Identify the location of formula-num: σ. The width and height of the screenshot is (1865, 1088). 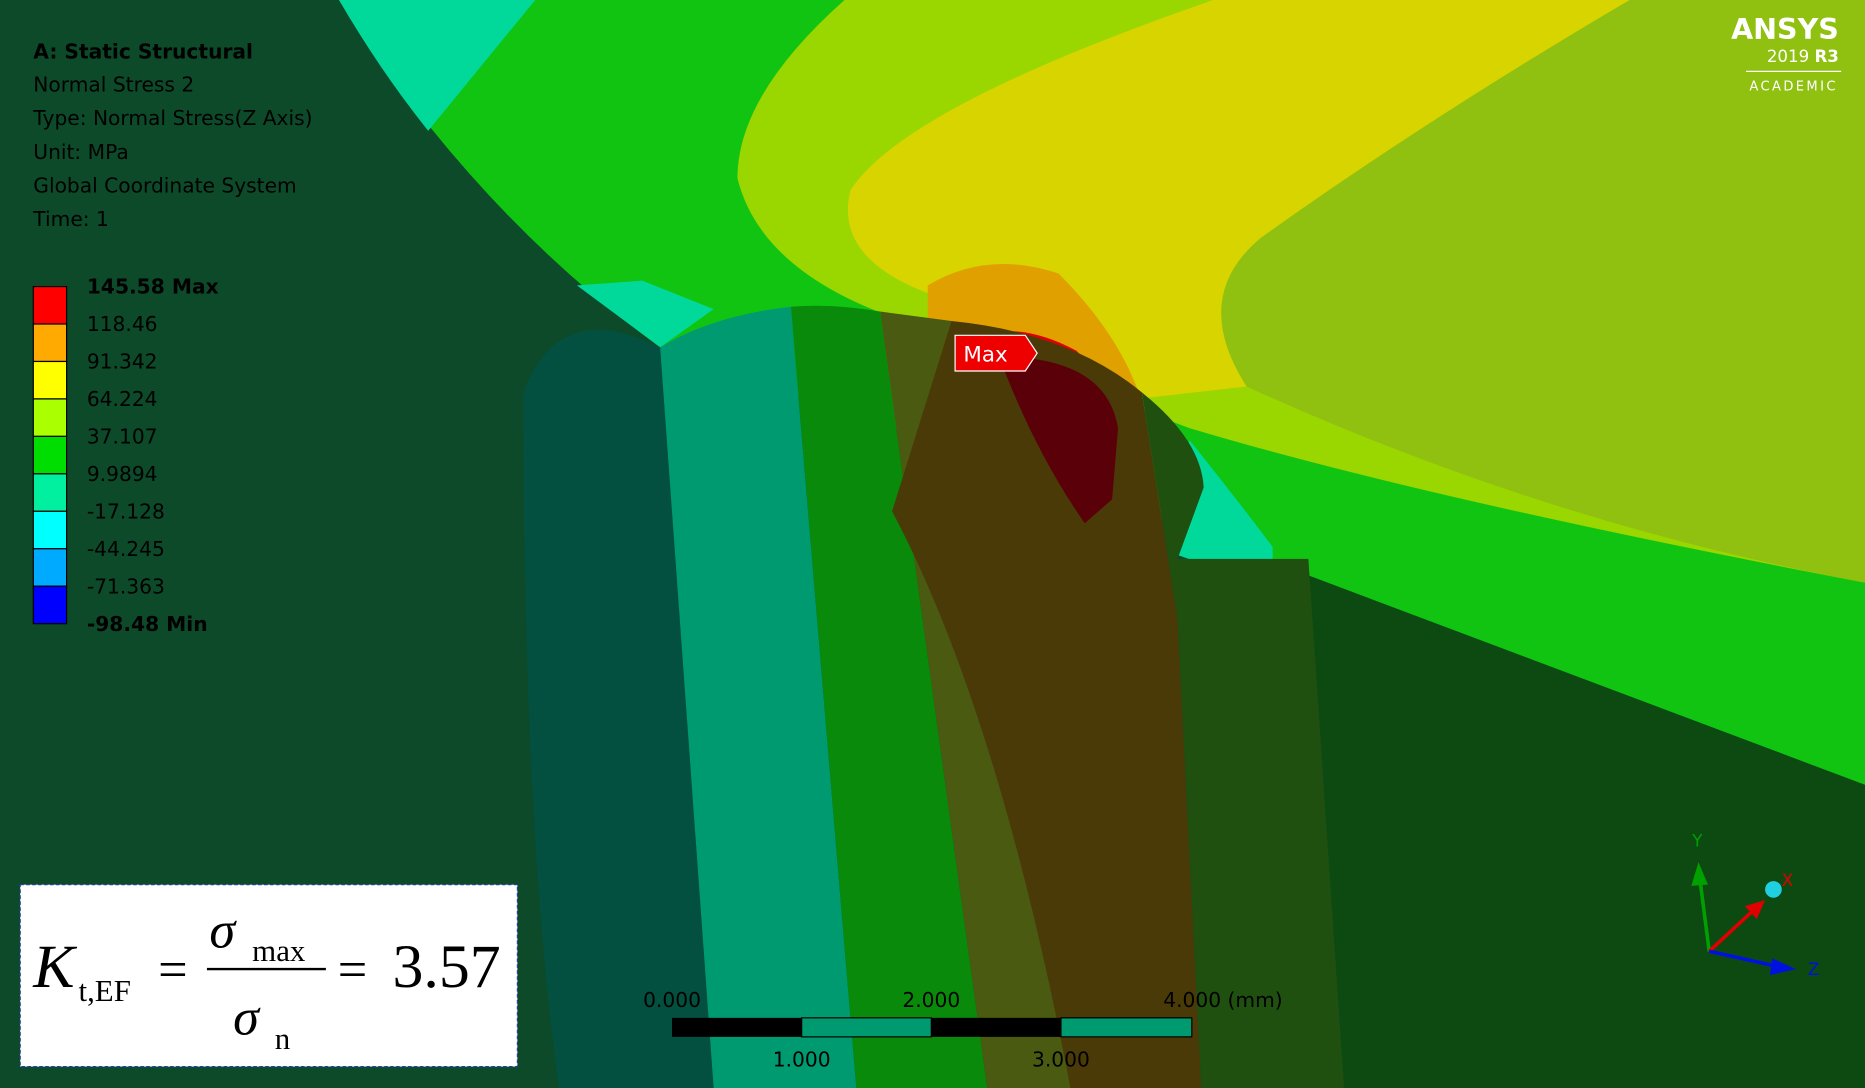
(223, 931).